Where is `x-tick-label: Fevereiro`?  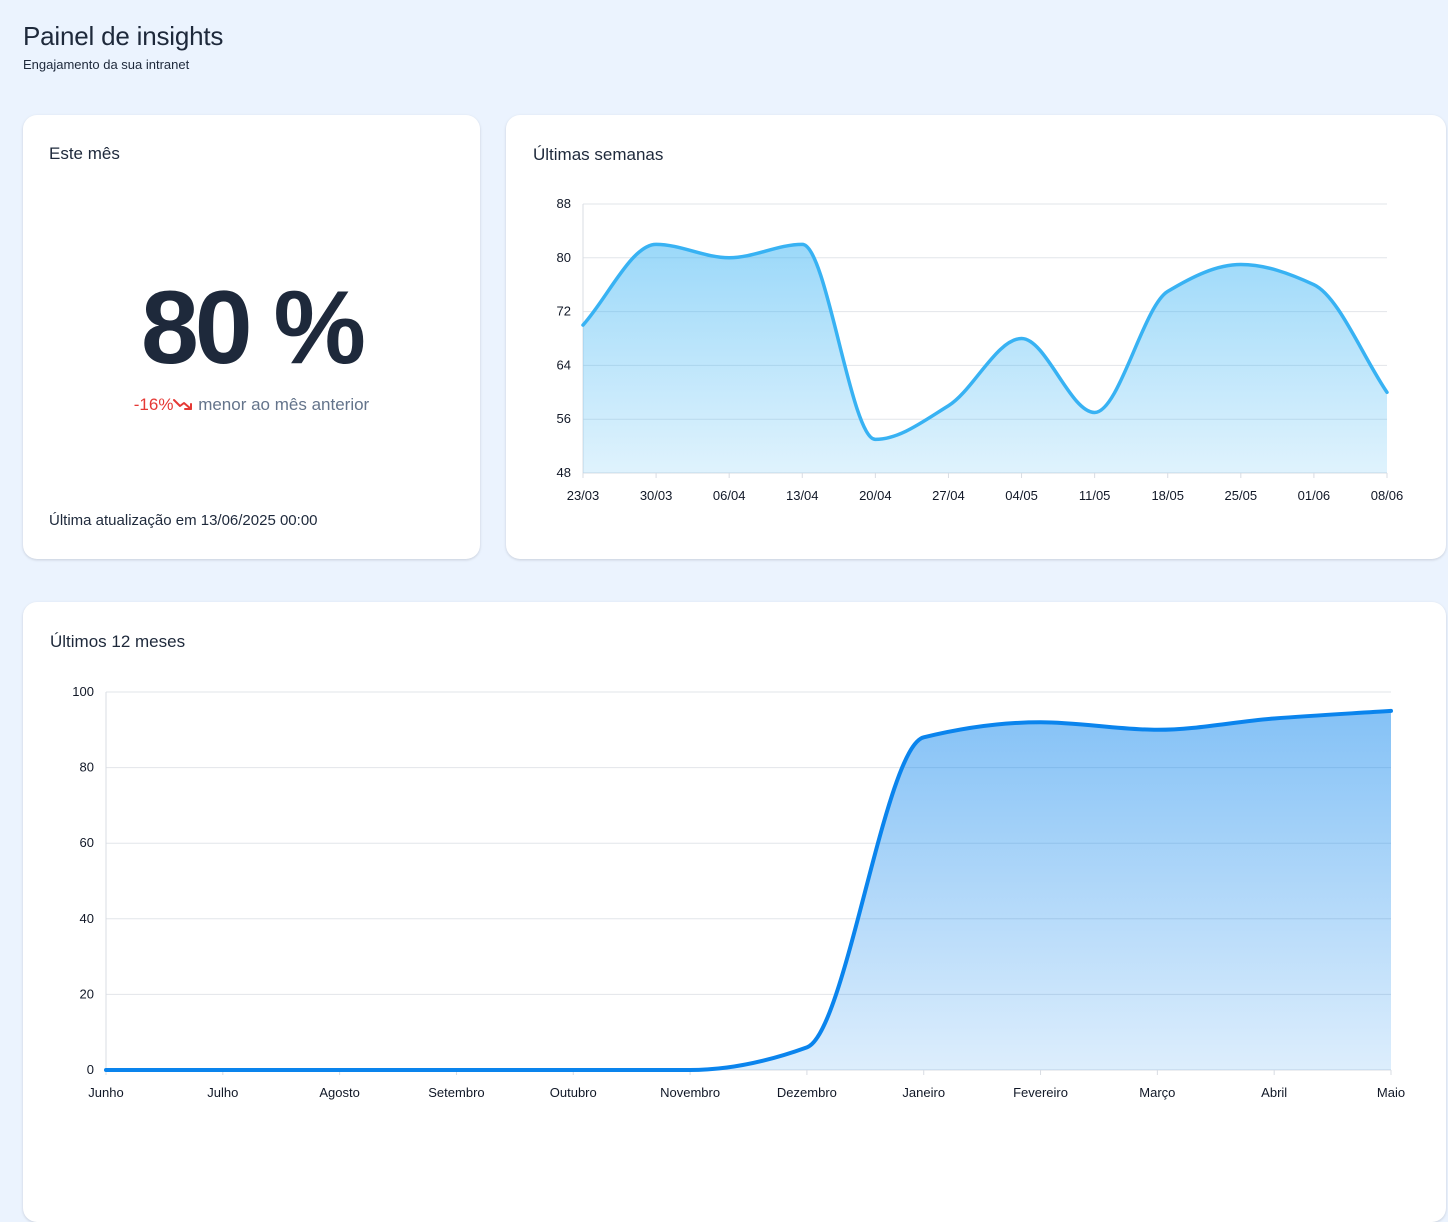 x-tick-label: Fevereiro is located at coordinates (1040, 1092).